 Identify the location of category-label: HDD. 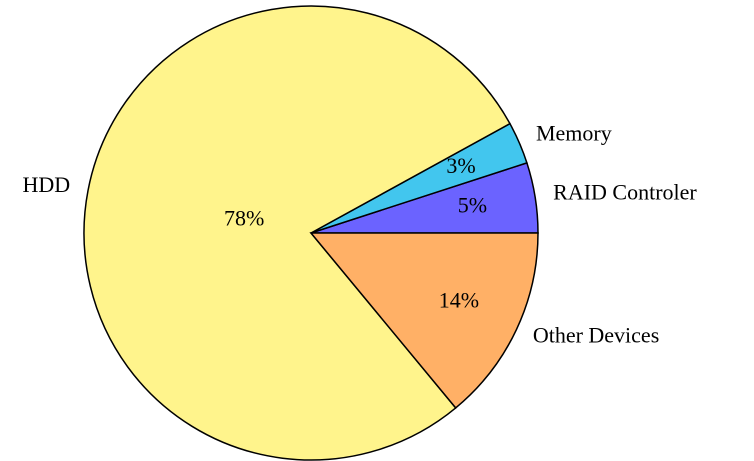
(47, 184).